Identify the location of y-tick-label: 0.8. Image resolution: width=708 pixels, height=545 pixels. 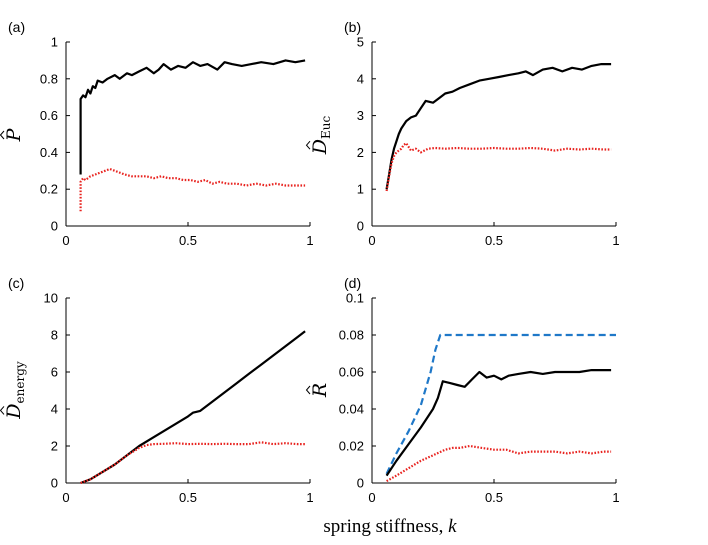
(49, 78).